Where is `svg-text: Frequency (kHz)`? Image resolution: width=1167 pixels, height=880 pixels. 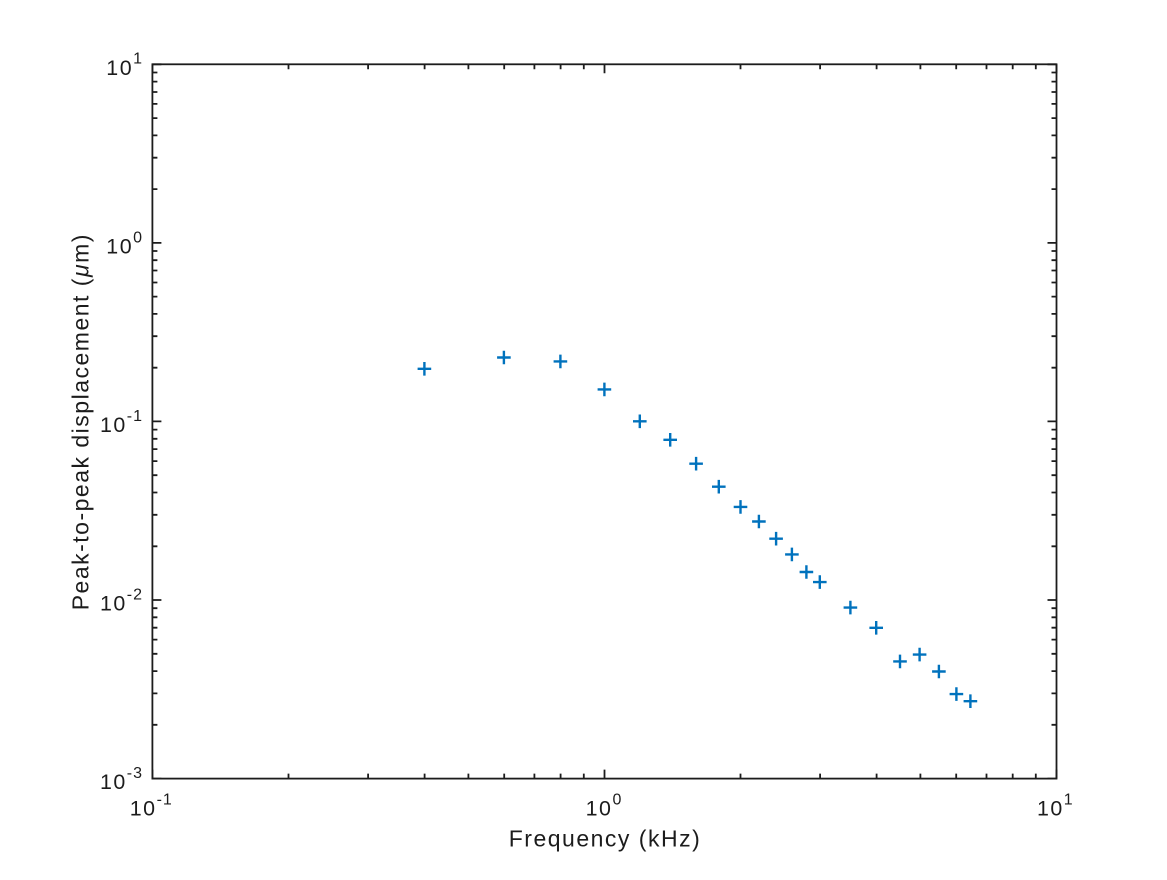
svg-text: Frequency (kHz) is located at coordinates (605, 839).